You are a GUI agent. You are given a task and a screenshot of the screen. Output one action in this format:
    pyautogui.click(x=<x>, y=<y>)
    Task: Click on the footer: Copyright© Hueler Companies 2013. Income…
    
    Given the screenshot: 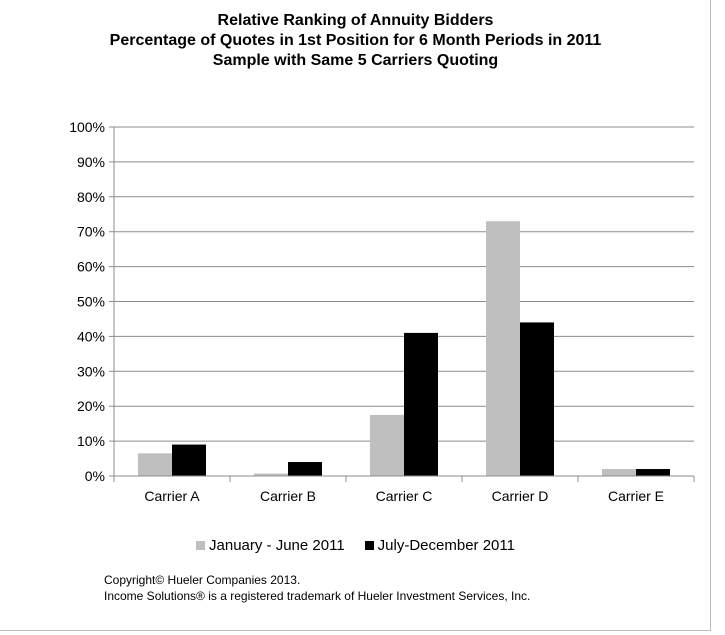 What is the action you would take?
    pyautogui.click(x=317, y=588)
    